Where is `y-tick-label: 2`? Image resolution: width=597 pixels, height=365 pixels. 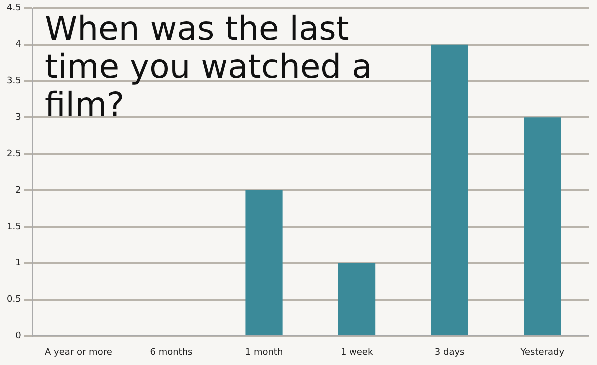
y-tick-label: 2 is located at coordinates (19, 191).